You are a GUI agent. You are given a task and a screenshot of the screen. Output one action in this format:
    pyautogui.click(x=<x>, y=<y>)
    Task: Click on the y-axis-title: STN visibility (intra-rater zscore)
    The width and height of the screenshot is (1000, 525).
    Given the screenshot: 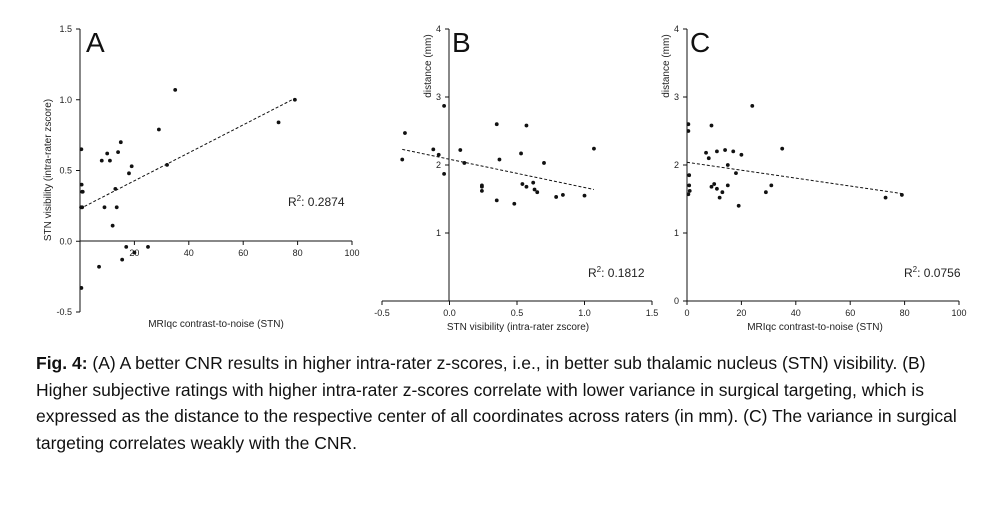 What is the action you would take?
    pyautogui.click(x=48, y=170)
    